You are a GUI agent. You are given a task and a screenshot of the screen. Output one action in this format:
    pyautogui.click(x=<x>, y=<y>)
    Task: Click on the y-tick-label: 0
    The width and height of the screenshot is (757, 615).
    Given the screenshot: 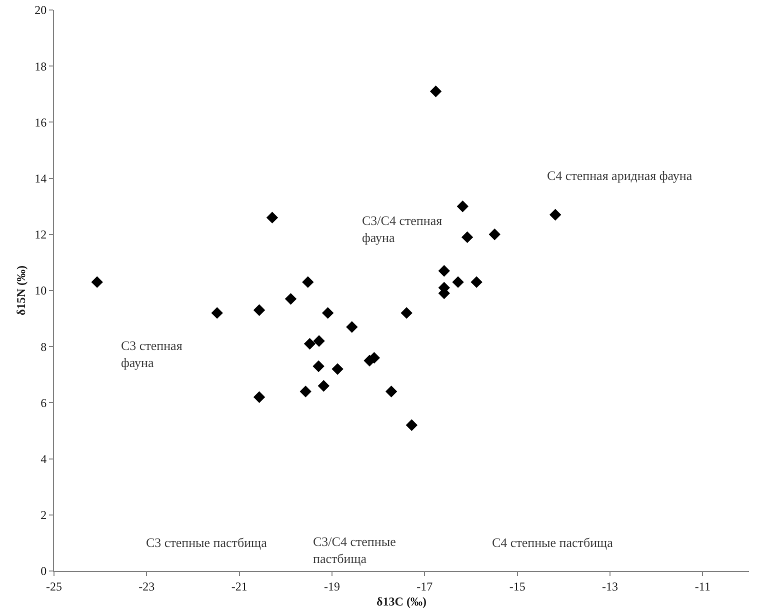 What is the action you would take?
    pyautogui.click(x=43, y=571)
    